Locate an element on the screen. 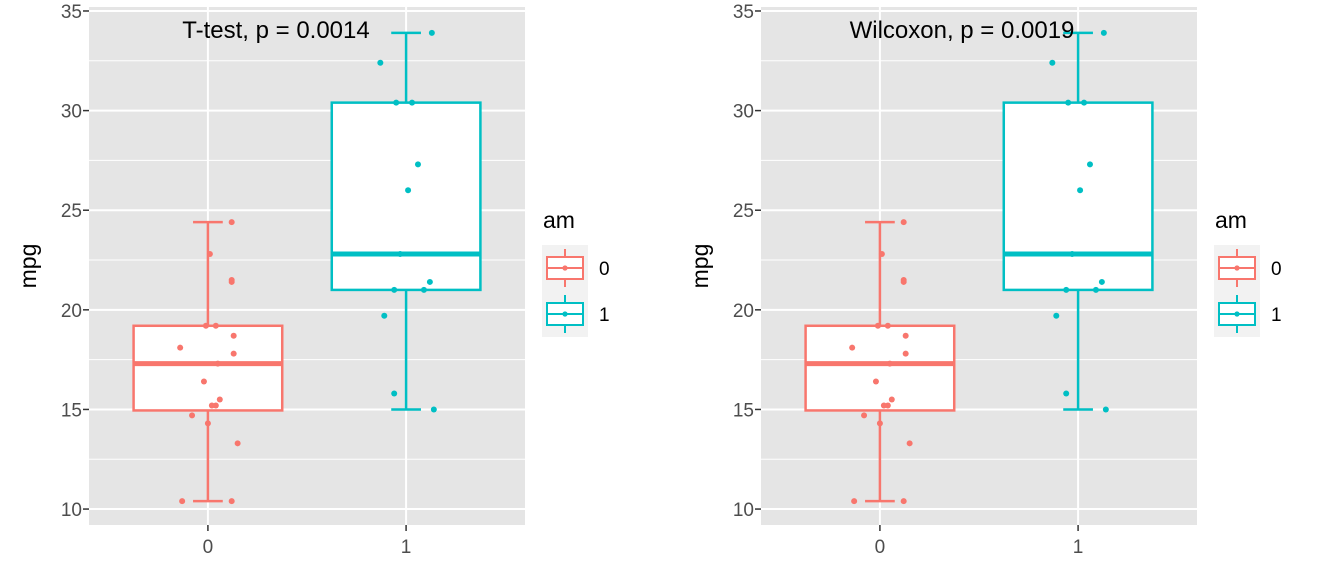  stat-annotation: T-test, p = 0.0014 is located at coordinates (275, 30).